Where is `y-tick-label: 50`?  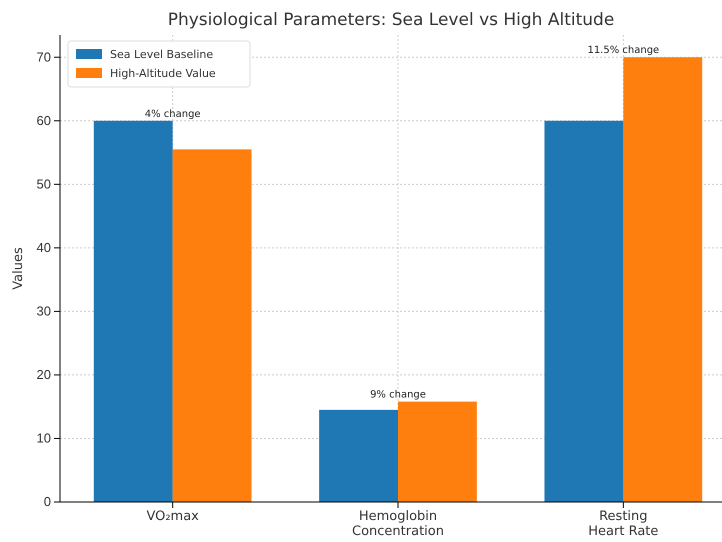 y-tick-label: 50 is located at coordinates (43, 184).